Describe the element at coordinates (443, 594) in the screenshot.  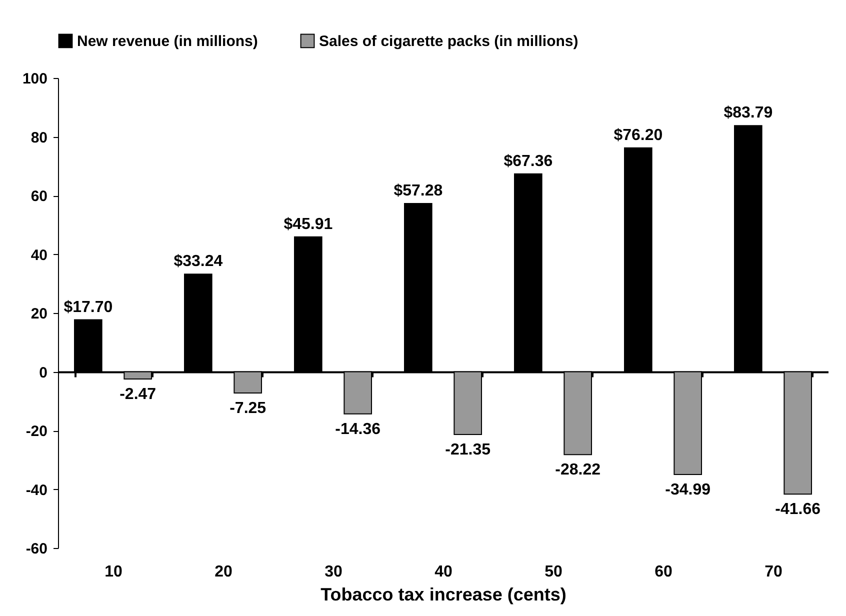
I see `x-axis-title: Tobacco tax increase (cents)` at that location.